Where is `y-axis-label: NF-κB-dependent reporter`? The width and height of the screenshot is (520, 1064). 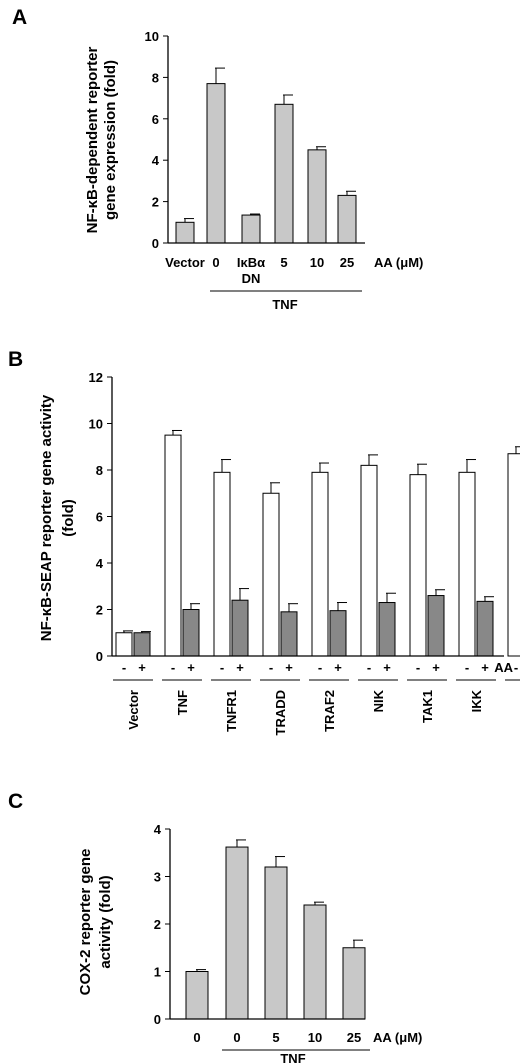
y-axis-label: NF-κB-dependent reporter is located at coordinates (92, 139).